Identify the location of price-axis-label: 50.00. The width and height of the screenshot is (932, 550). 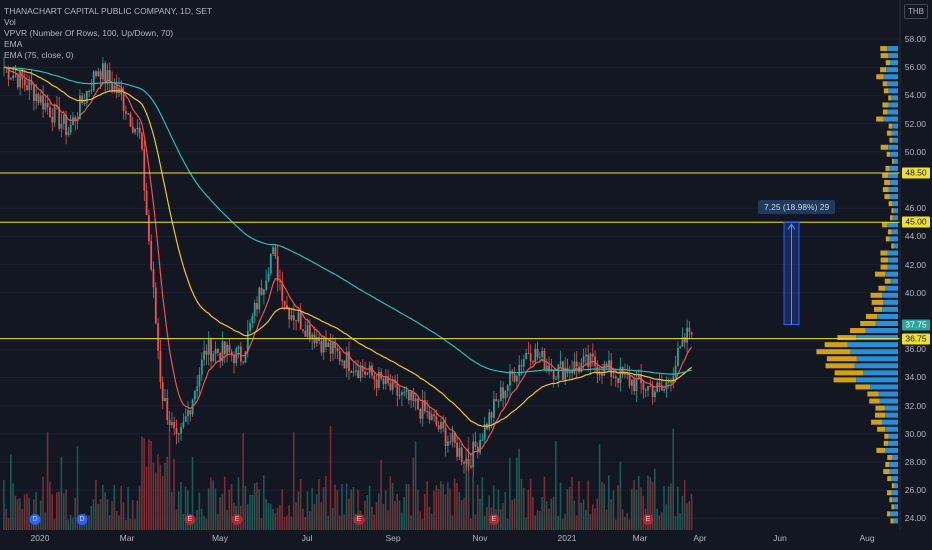
(915, 151).